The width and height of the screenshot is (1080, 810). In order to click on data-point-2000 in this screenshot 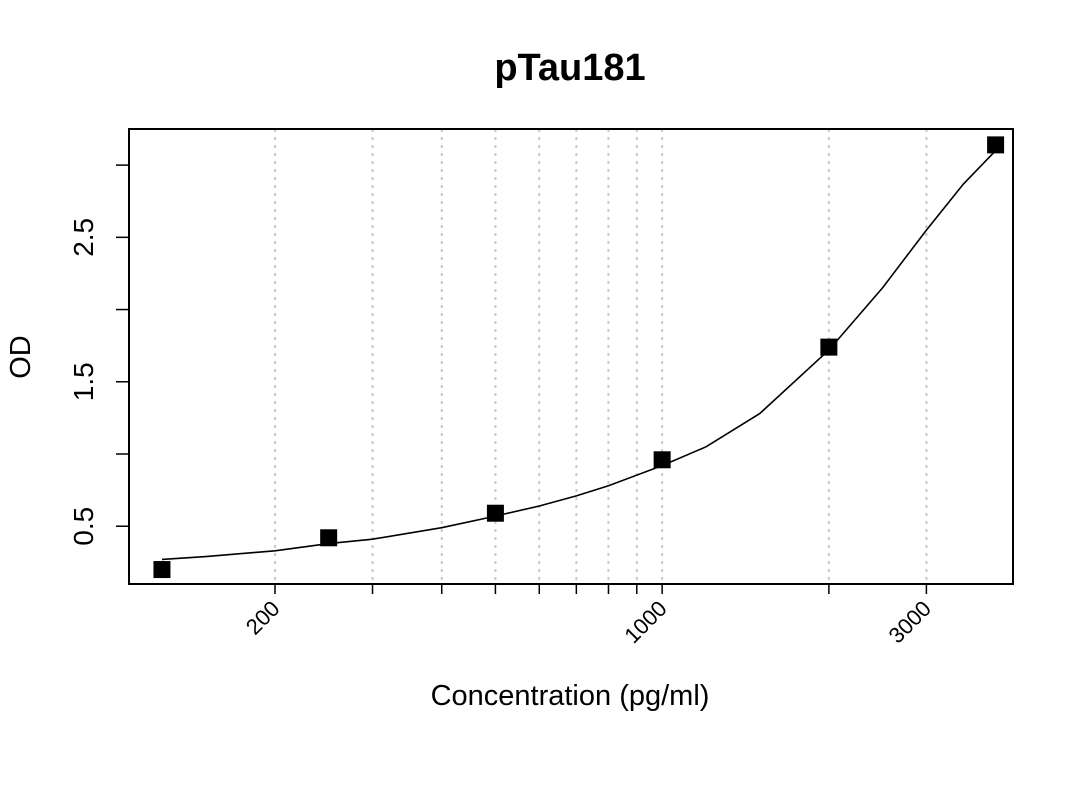, I will do `click(829, 347)`.